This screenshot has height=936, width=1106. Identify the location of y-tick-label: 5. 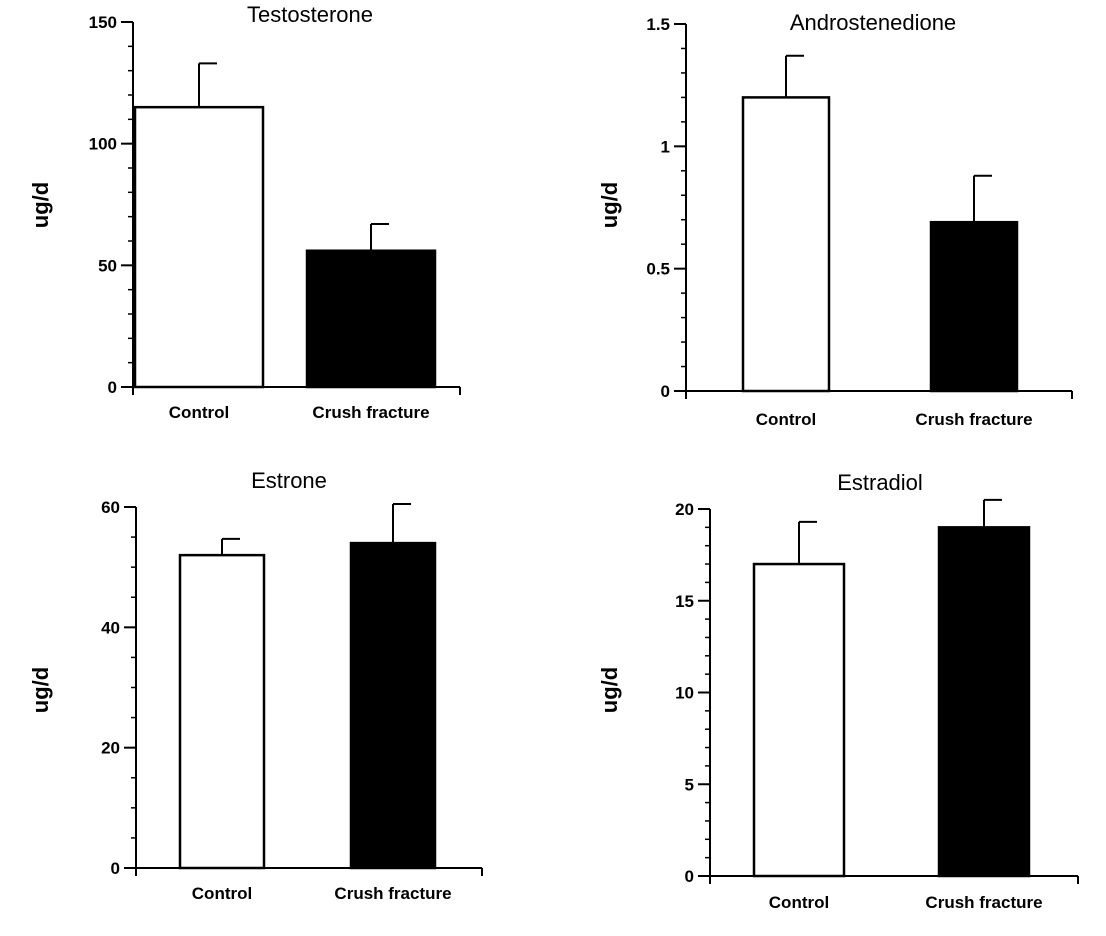
(689, 784).